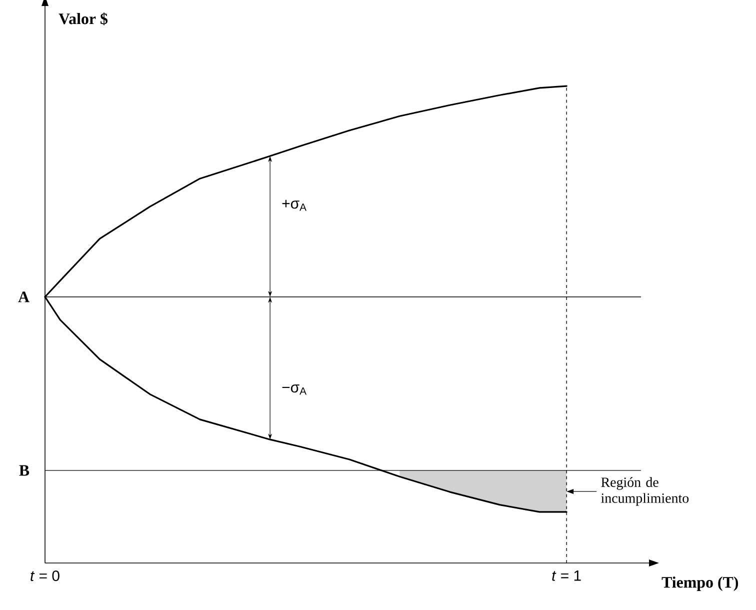 The width and height of the screenshot is (756, 610). Describe the element at coordinates (294, 389) in the screenshot. I see `annotation: −σ$_{A}$` at that location.